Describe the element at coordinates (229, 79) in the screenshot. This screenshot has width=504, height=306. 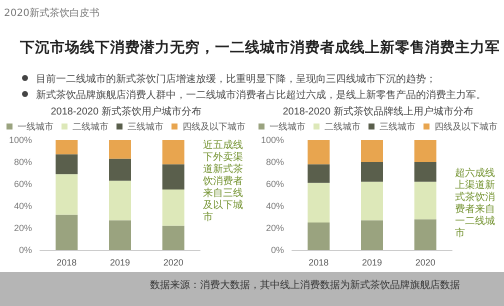
I see `text: 目前一二线城市的新式茶饮门店增速放缓，比重明显下降，呈现向三四线城市下沉的趋势；` at that location.